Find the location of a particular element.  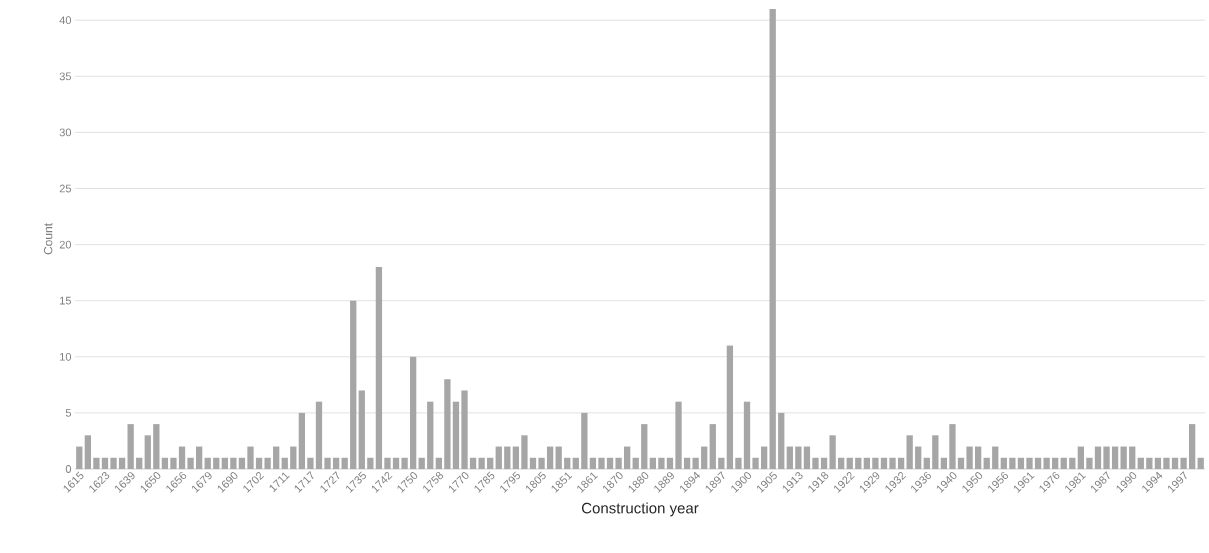

x-axis-title: Construction year is located at coordinates (640, 509).